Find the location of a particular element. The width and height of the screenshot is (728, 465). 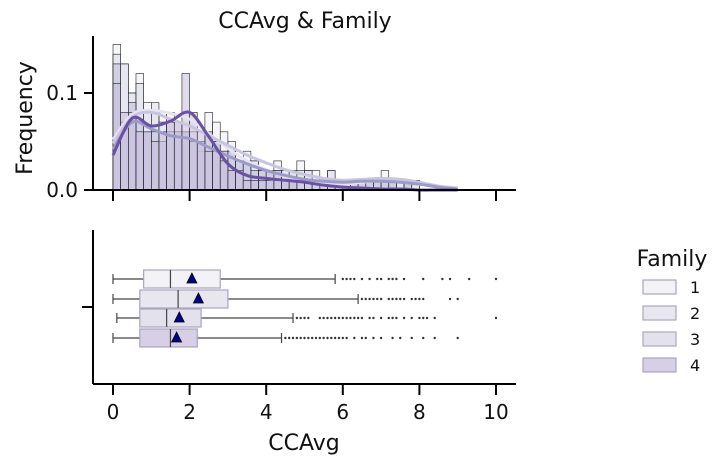

bottom-x-tick-label: 10 is located at coordinates (495, 412).